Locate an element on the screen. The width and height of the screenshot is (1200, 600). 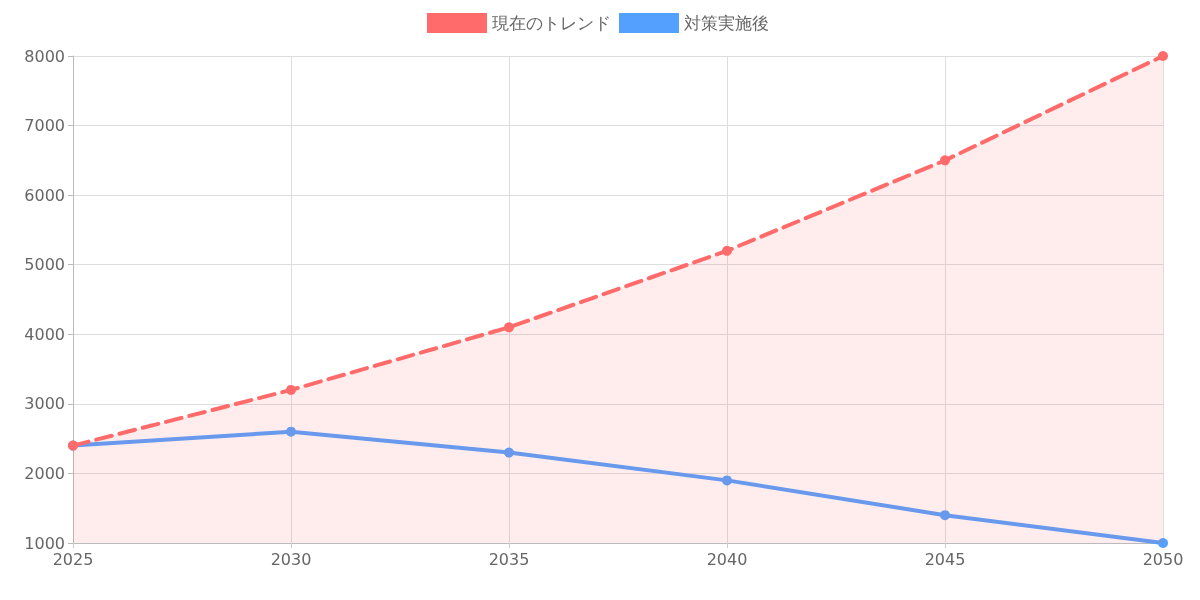
y-tick-label: 6000 is located at coordinates (44, 195).